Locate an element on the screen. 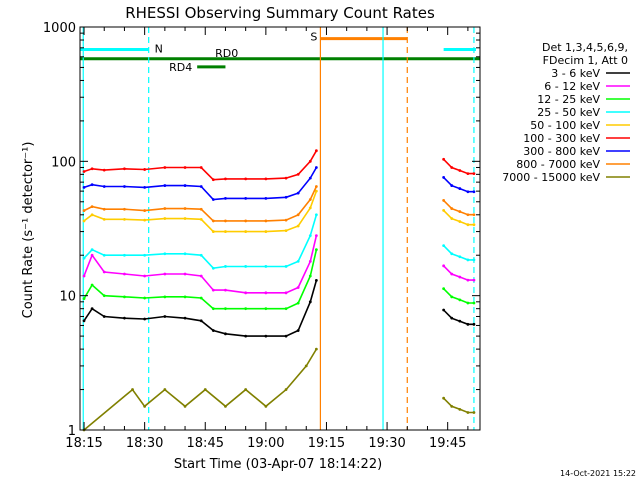 The width and height of the screenshot is (640, 480). legend-entry: 300 - 800 keV is located at coordinates (561, 151).